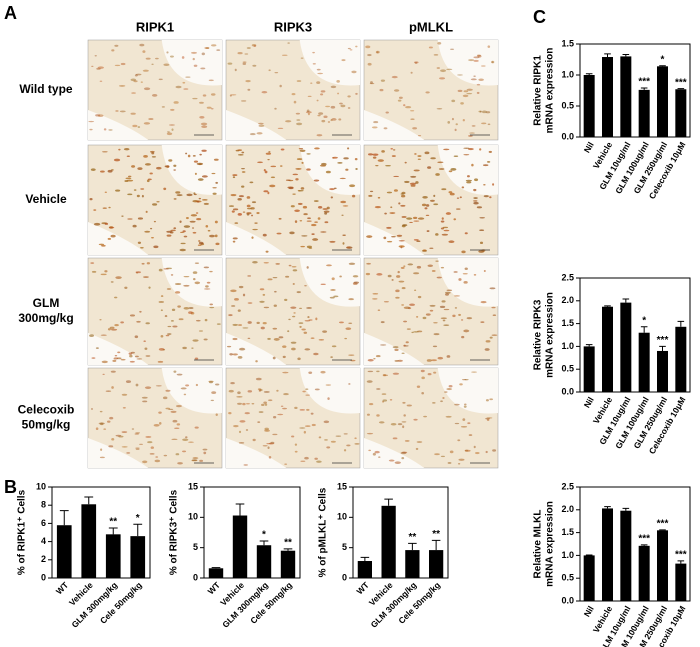  What do you see at coordinates (539, 17) in the screenshot?
I see `panel-label: C` at bounding box center [539, 17].